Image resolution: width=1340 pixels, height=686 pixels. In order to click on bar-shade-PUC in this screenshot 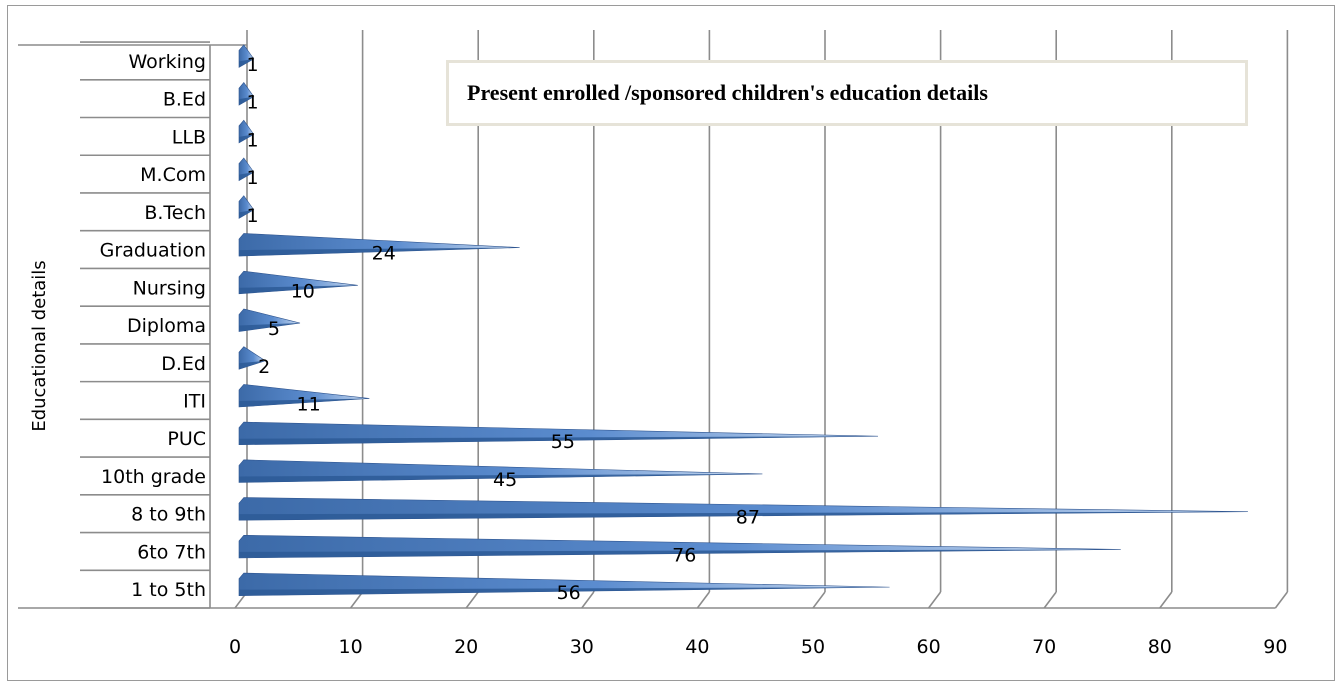, I will do `click(558, 440)`.